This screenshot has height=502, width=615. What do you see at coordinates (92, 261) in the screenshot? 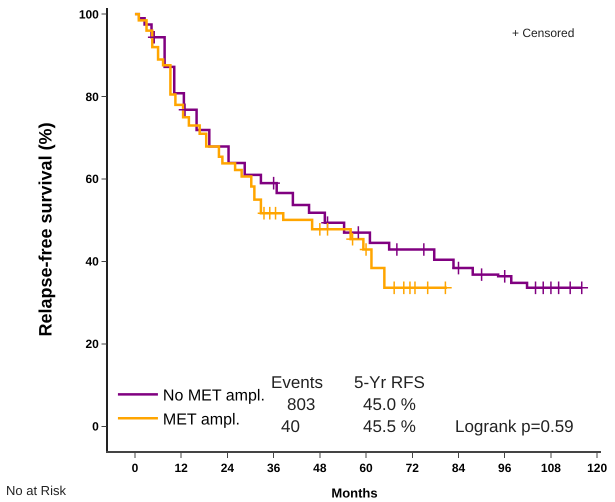
I see `y-tick-label: 40` at bounding box center [92, 261].